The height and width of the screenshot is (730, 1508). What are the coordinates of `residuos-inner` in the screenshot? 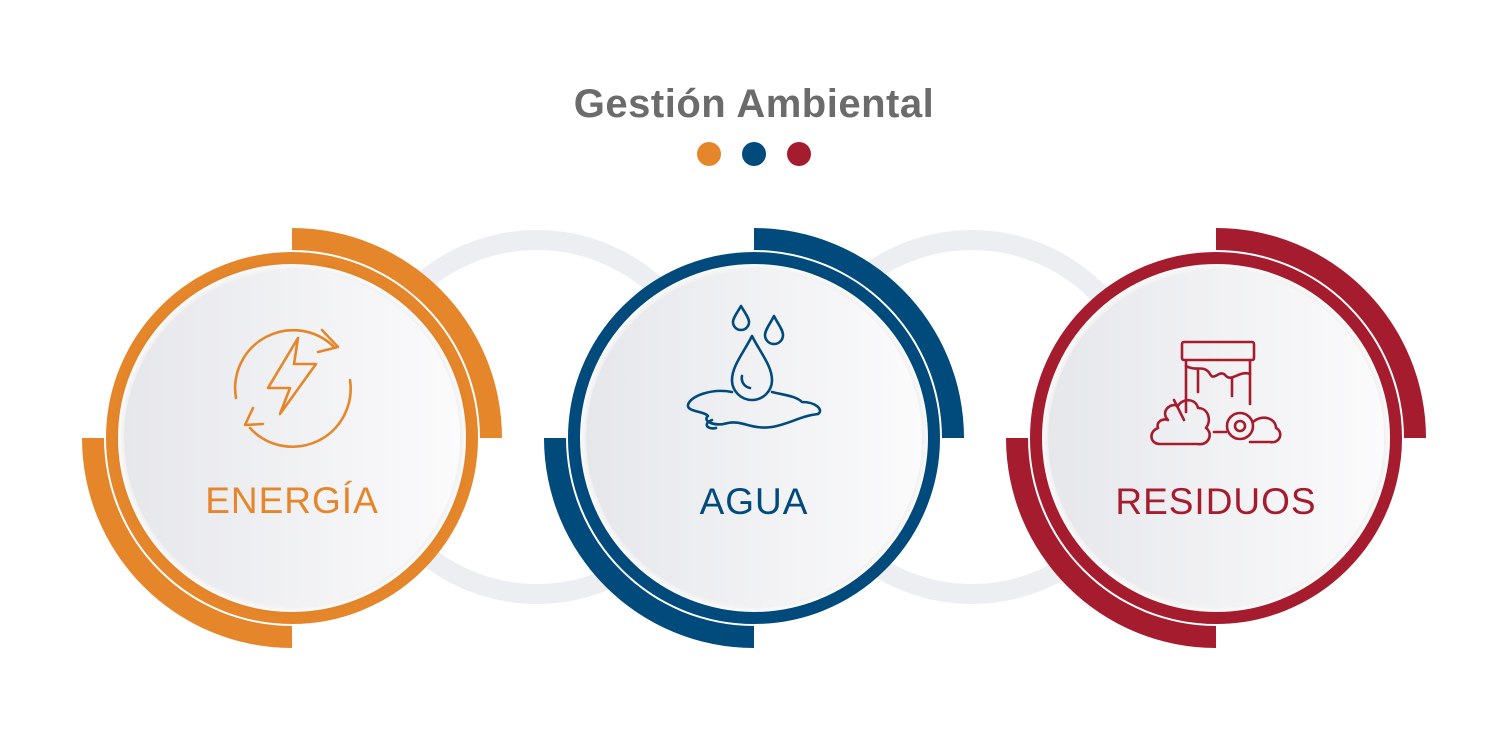 It's located at (1216, 438).